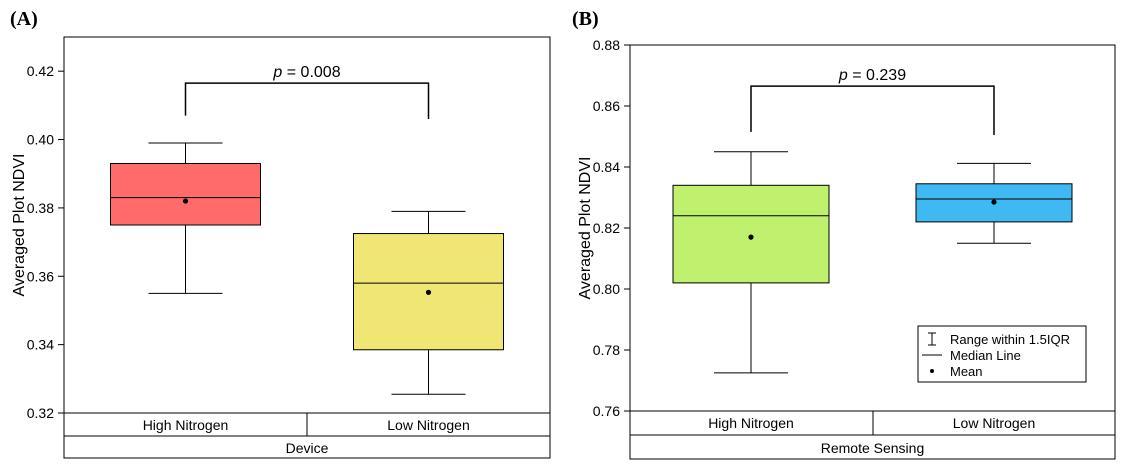  What do you see at coordinates (966, 371) in the screenshot?
I see `legend-label-mean: Mean` at bounding box center [966, 371].